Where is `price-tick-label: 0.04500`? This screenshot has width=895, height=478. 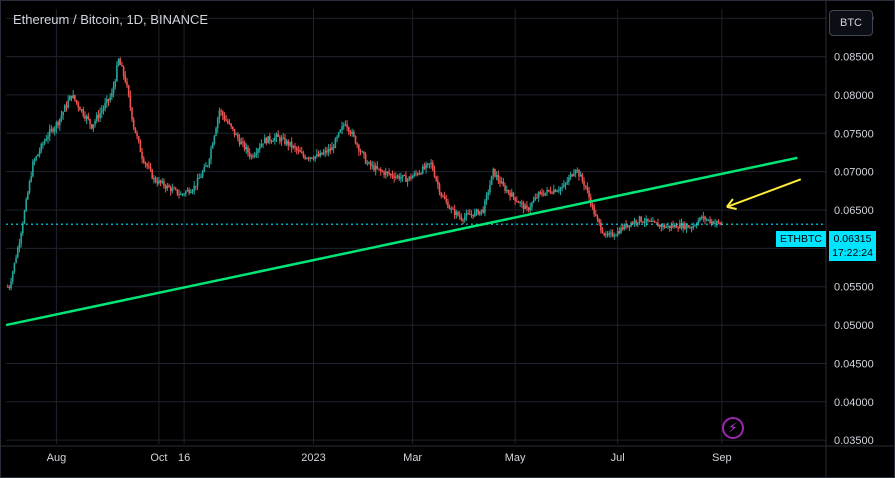
price-tick-label: 0.04500 is located at coordinates (854, 364).